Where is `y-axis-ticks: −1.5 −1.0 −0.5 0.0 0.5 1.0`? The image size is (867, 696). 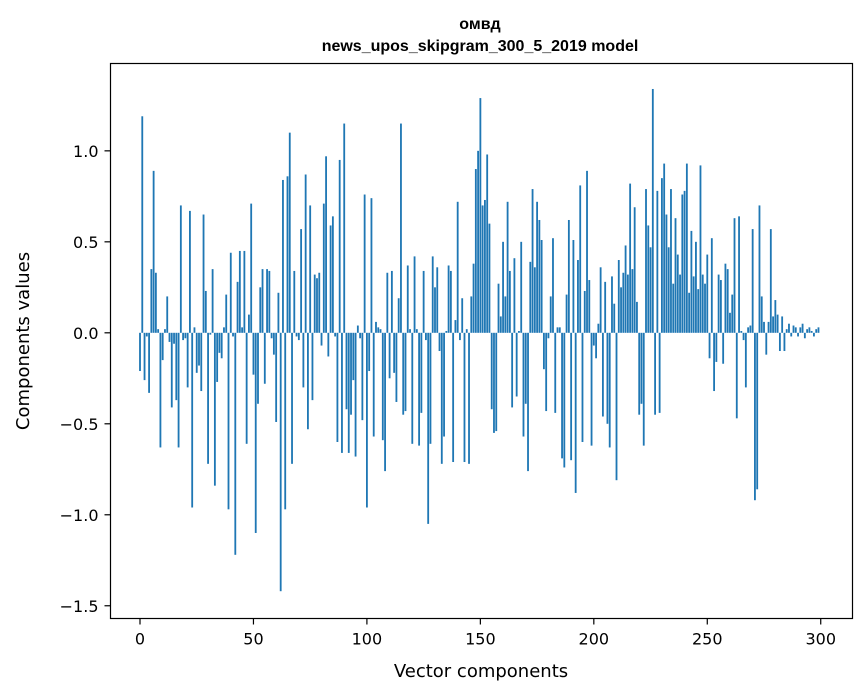
y-axis-ticks: −1.5 −1.0 −0.5 0.0 0.5 1.0 is located at coordinates (85, 379).